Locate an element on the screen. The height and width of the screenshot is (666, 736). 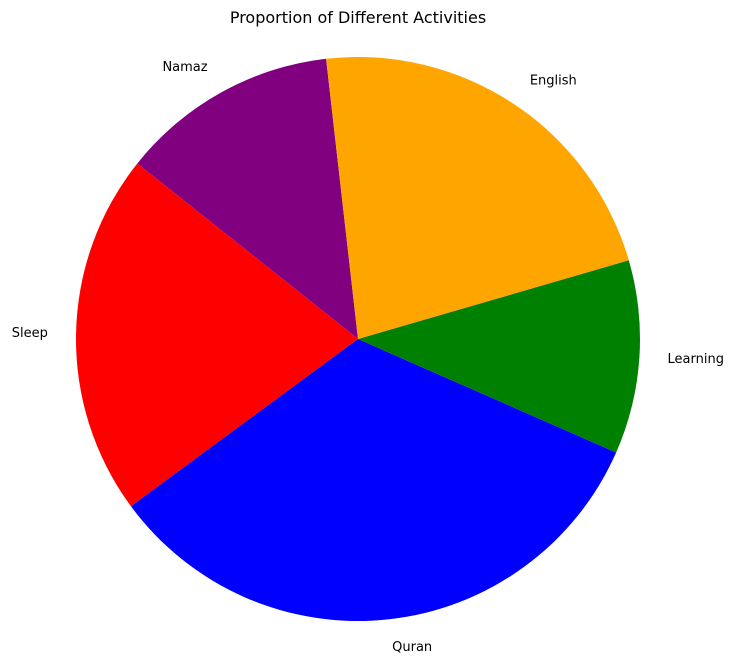
pie-label-sleep: Sleep is located at coordinates (30, 333).